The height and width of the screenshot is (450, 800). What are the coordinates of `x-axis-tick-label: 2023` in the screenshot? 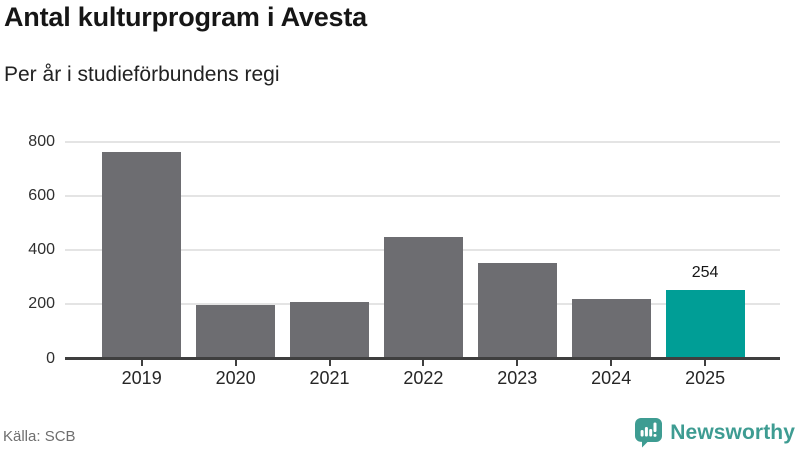 It's located at (517, 378).